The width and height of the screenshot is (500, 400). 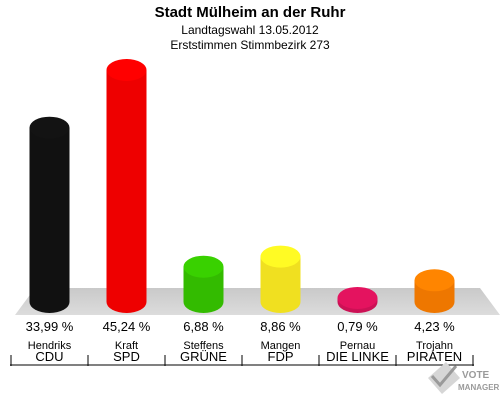 What do you see at coordinates (434, 356) in the screenshot?
I see `party-label: PIRATEN` at bounding box center [434, 356].